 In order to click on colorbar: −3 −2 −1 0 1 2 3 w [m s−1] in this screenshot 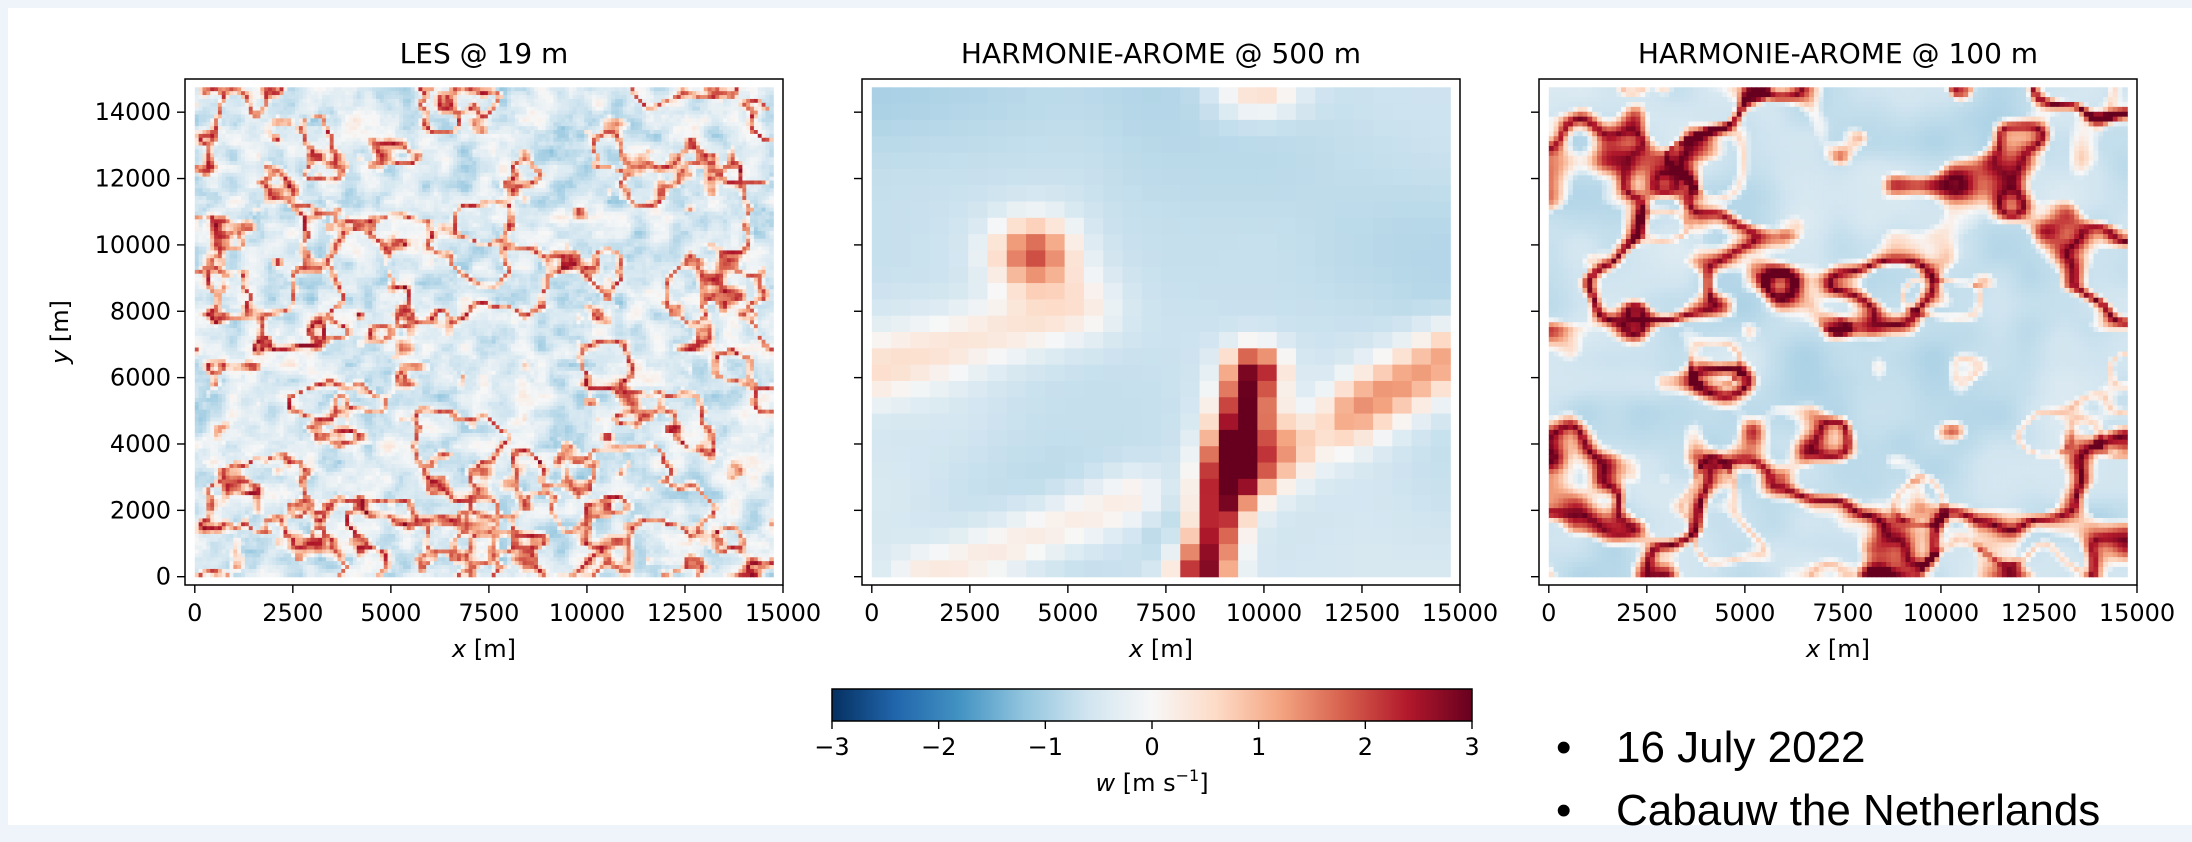, I will do `click(1146, 743)`.